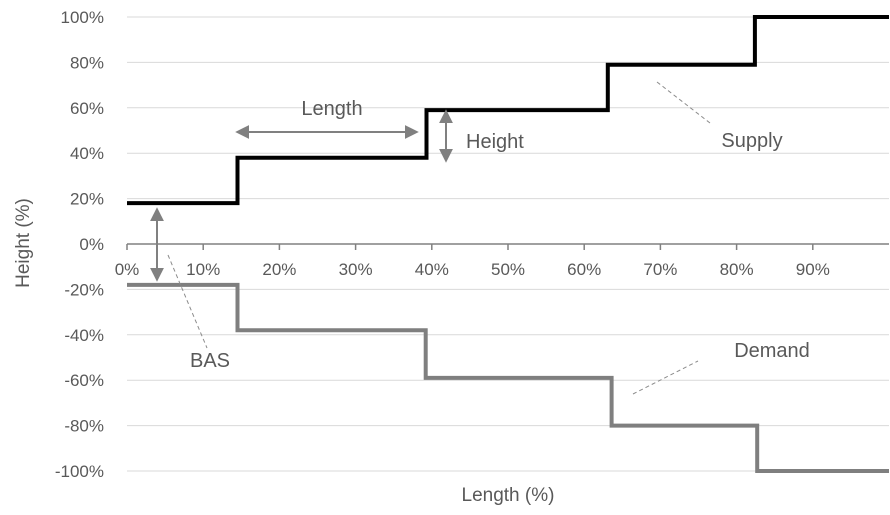 The height and width of the screenshot is (515, 890). What do you see at coordinates (660, 269) in the screenshot?
I see `x-tick-label: 70%` at bounding box center [660, 269].